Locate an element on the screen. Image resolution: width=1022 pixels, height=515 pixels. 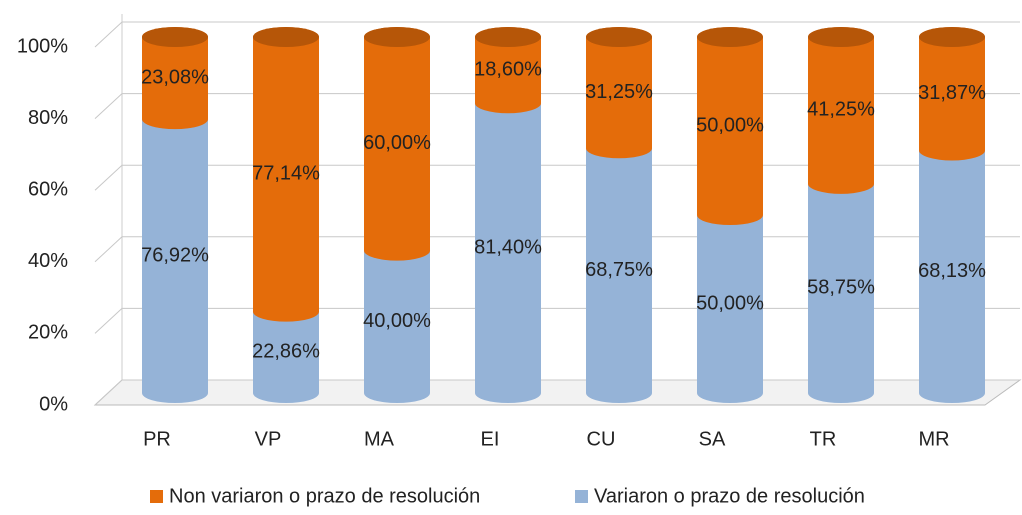
y-tick-label: 40% is located at coordinates (48, 261).